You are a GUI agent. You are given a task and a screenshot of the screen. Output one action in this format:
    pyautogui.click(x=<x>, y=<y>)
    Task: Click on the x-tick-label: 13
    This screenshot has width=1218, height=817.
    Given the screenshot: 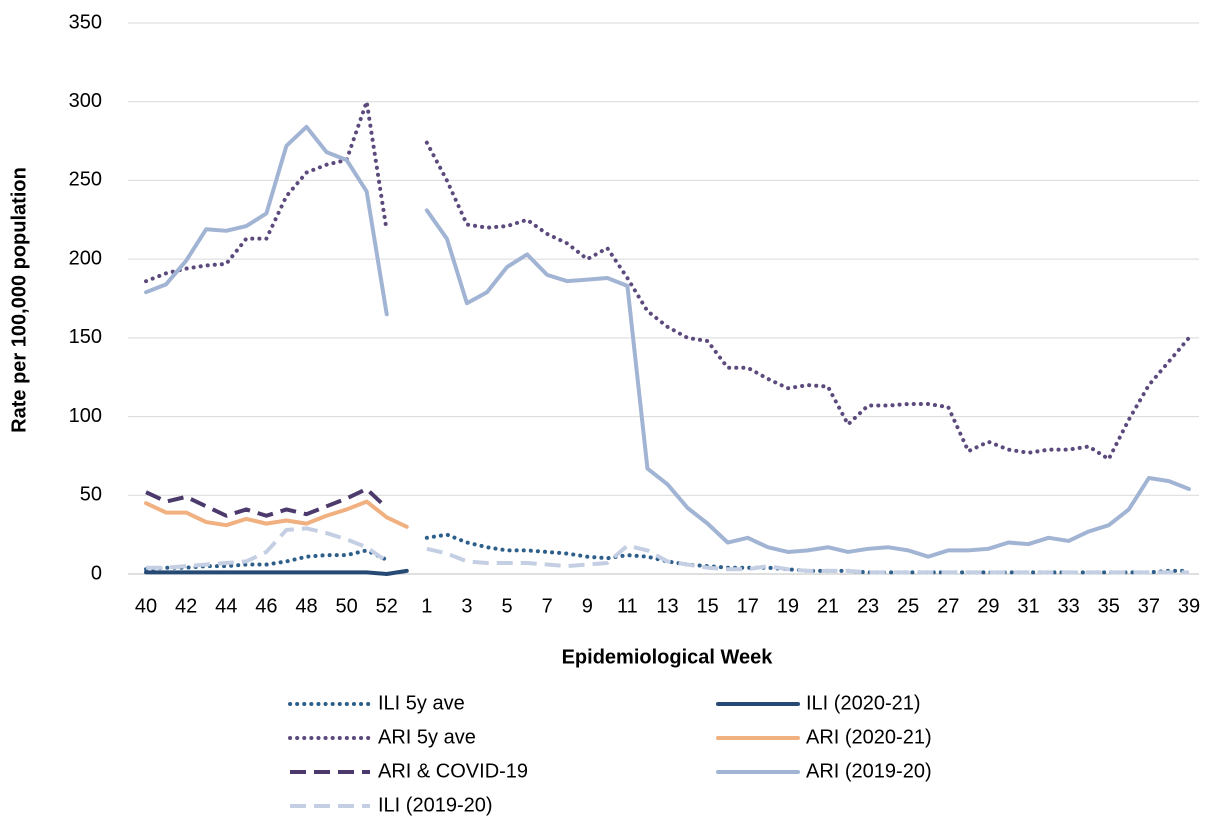 What is the action you would take?
    pyautogui.click(x=667, y=606)
    